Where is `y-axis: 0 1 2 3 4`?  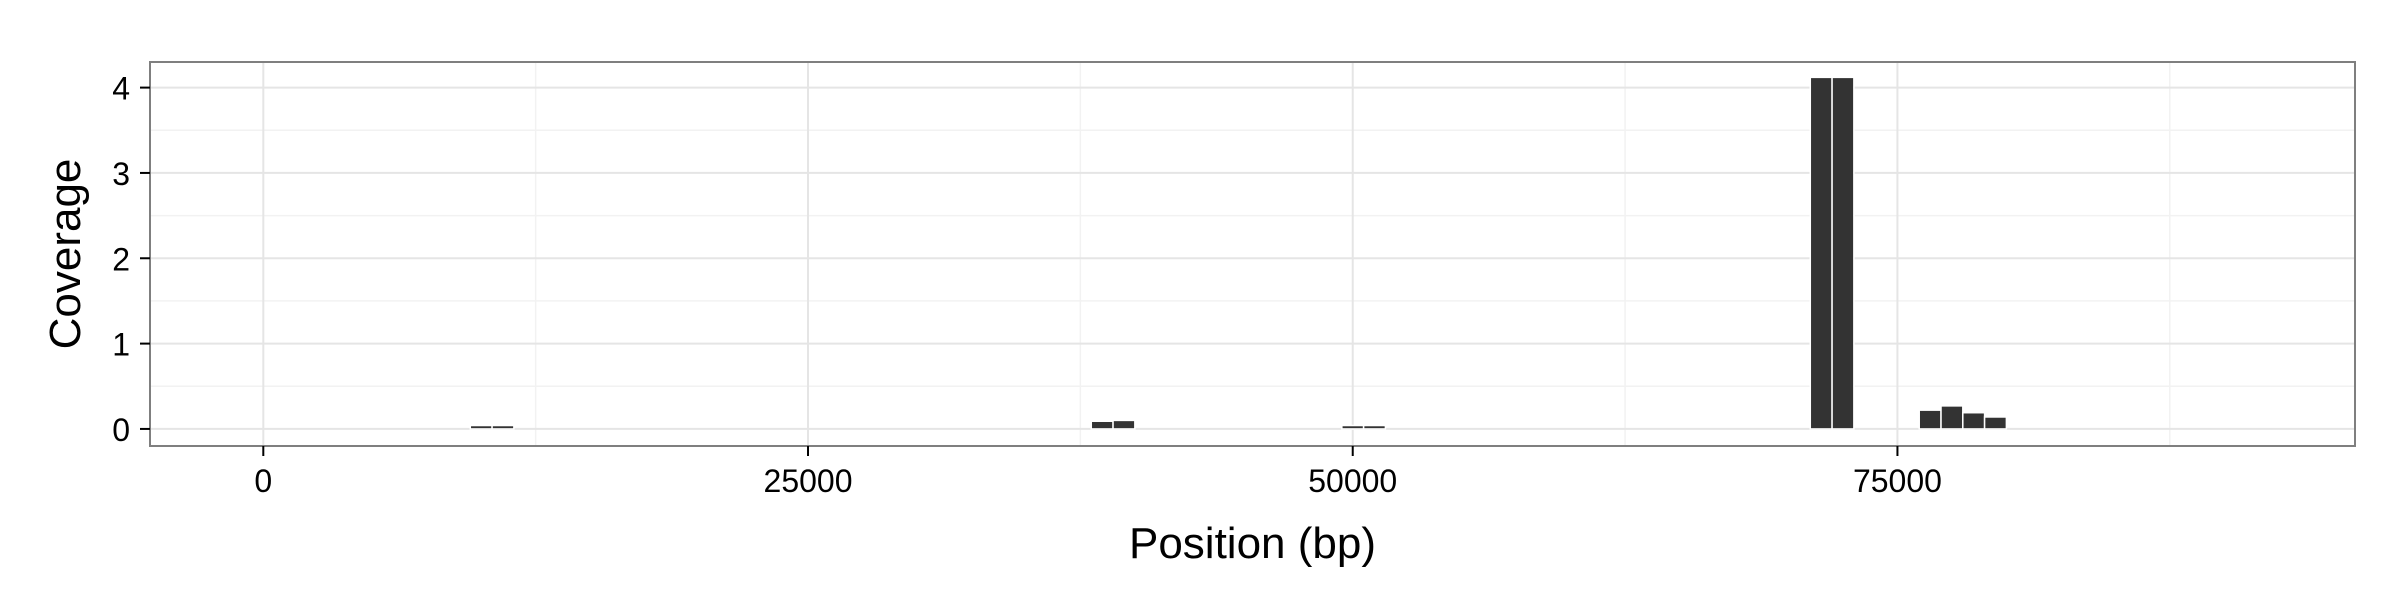
y-axis: 0 1 2 3 4 is located at coordinates (131, 259).